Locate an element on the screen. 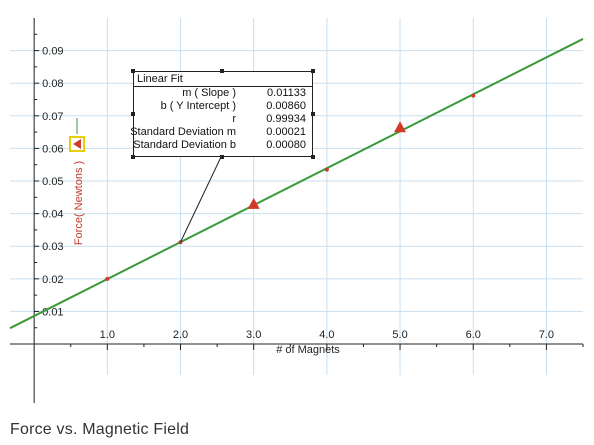  fit-row-value: 0.01133 is located at coordinates (286, 93).